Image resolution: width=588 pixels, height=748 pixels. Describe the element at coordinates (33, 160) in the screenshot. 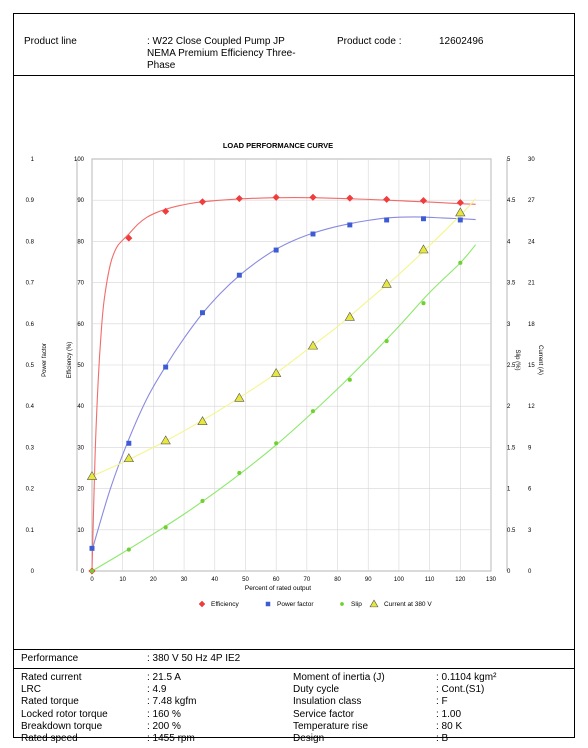

I see `y-tick-label: 1` at that location.